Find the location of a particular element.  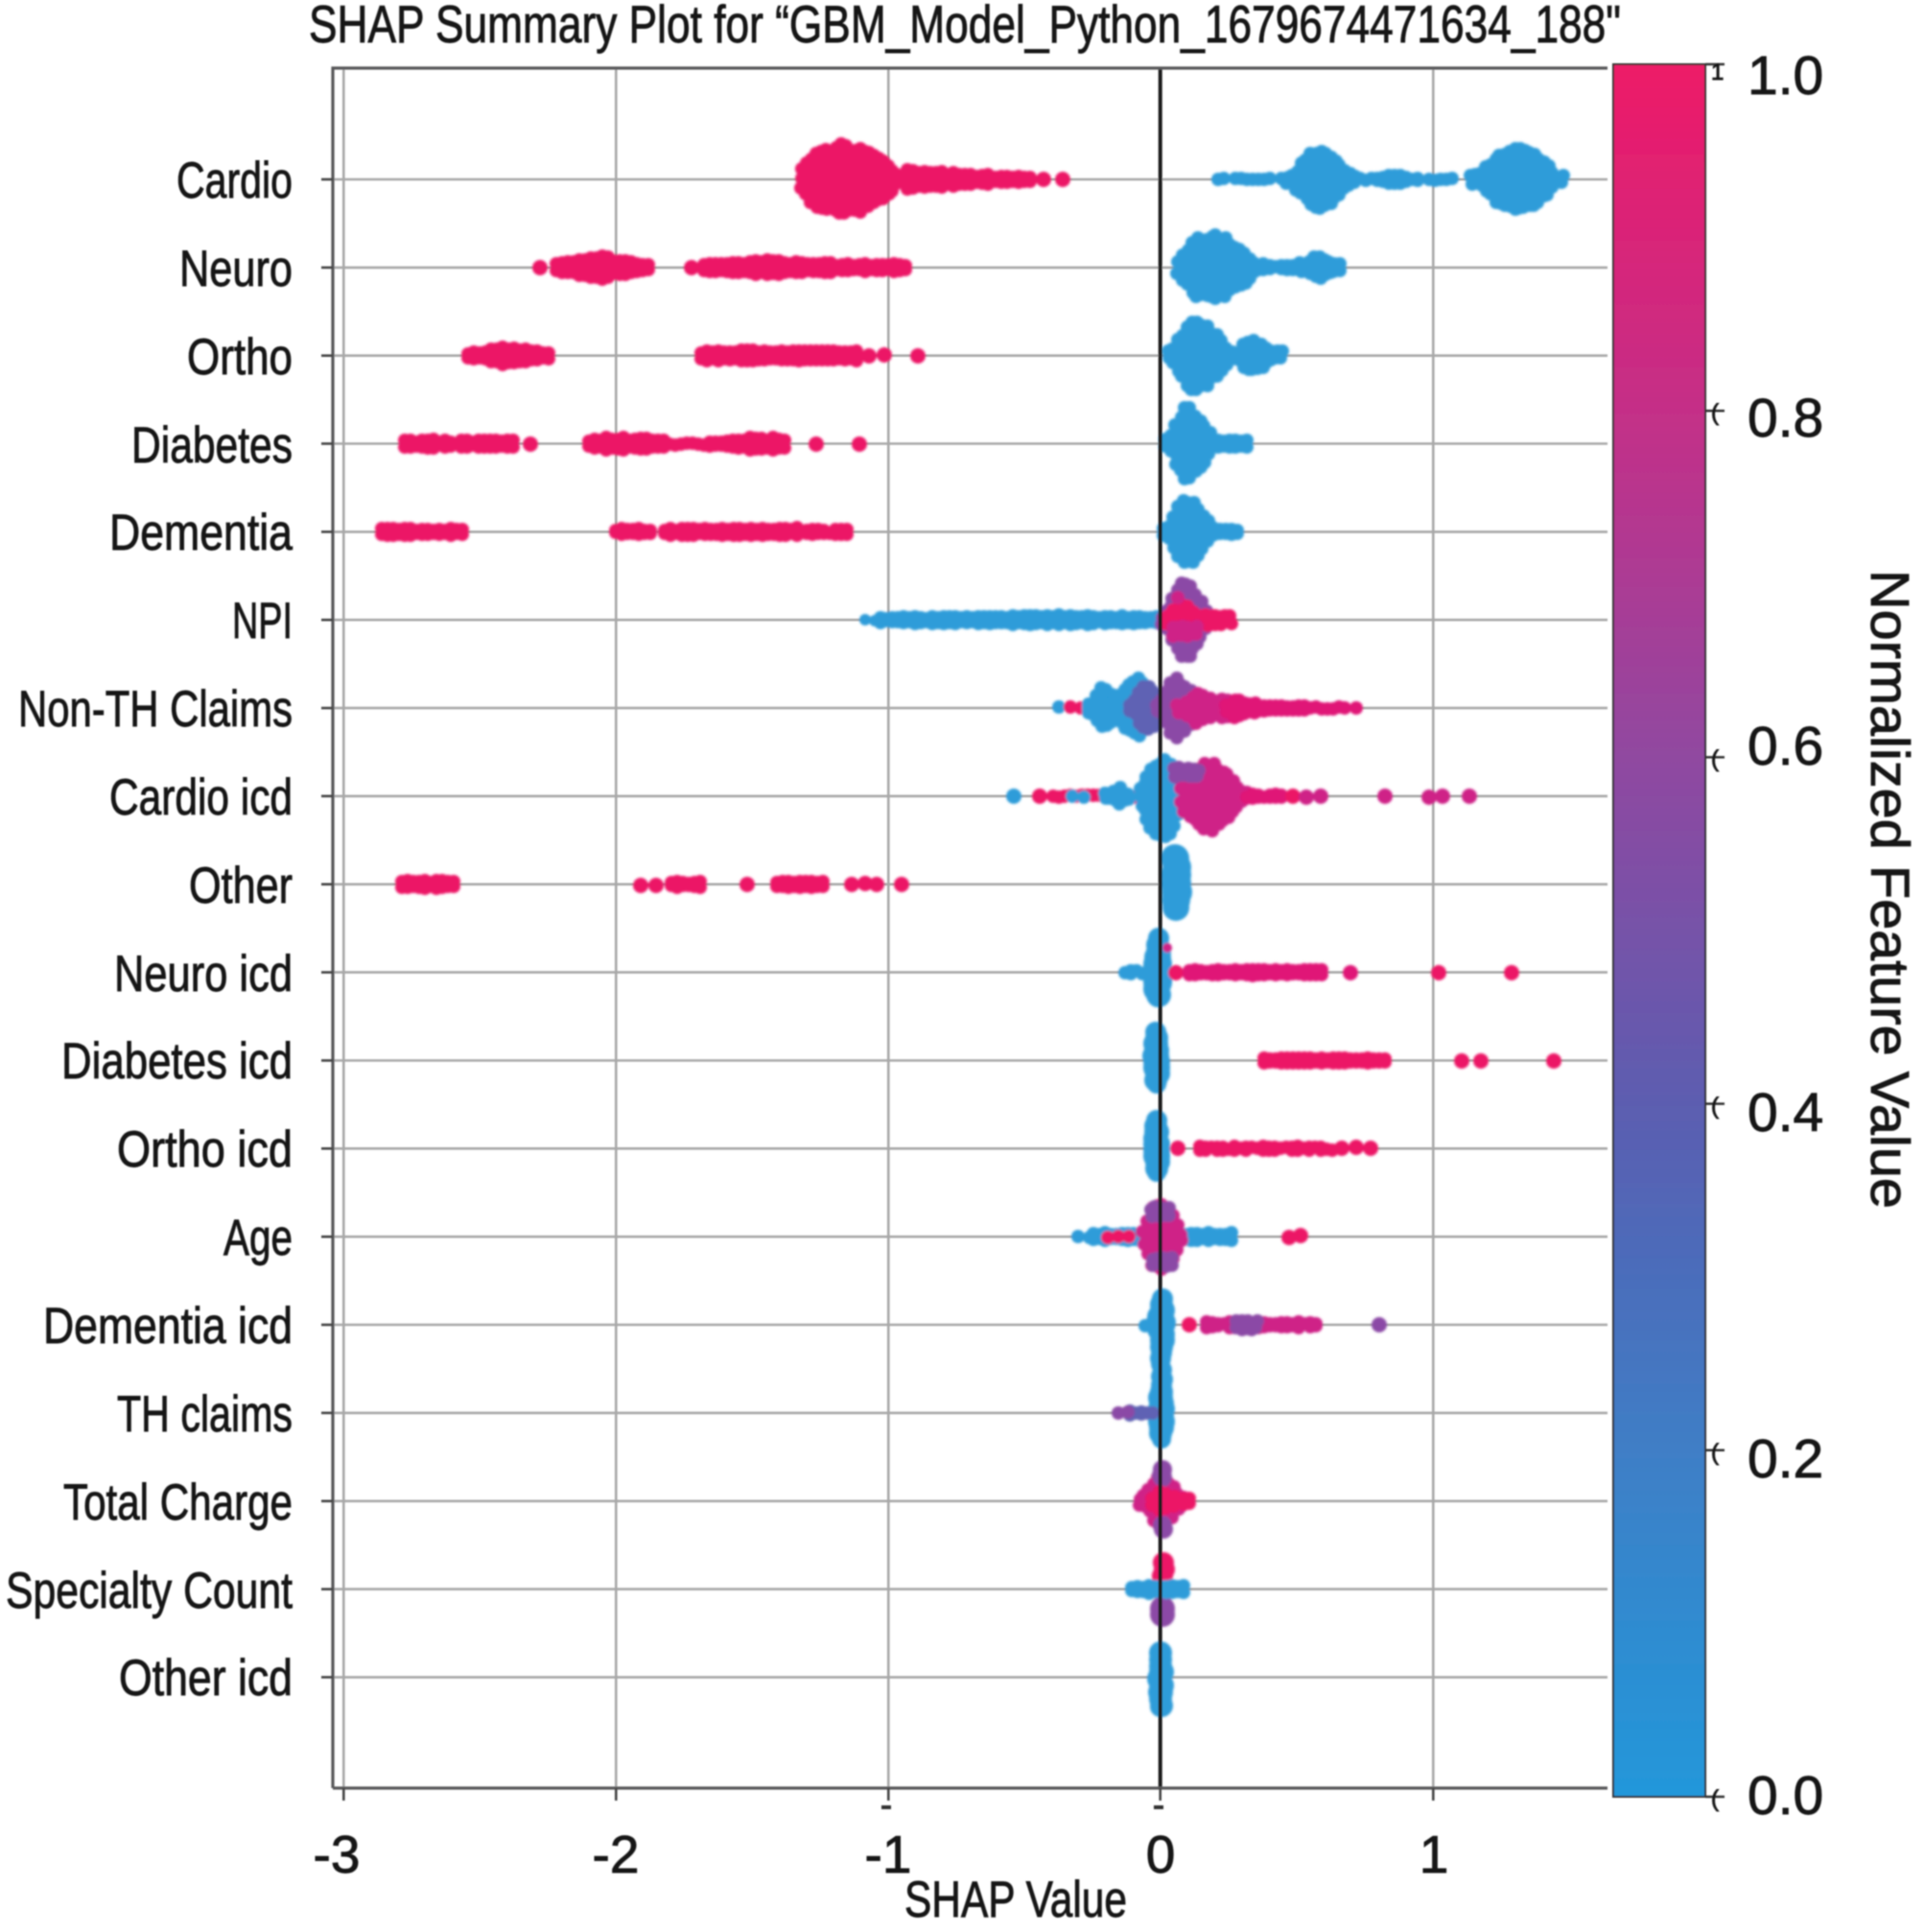

svg-text: Neuro icd is located at coordinates (203, 974).